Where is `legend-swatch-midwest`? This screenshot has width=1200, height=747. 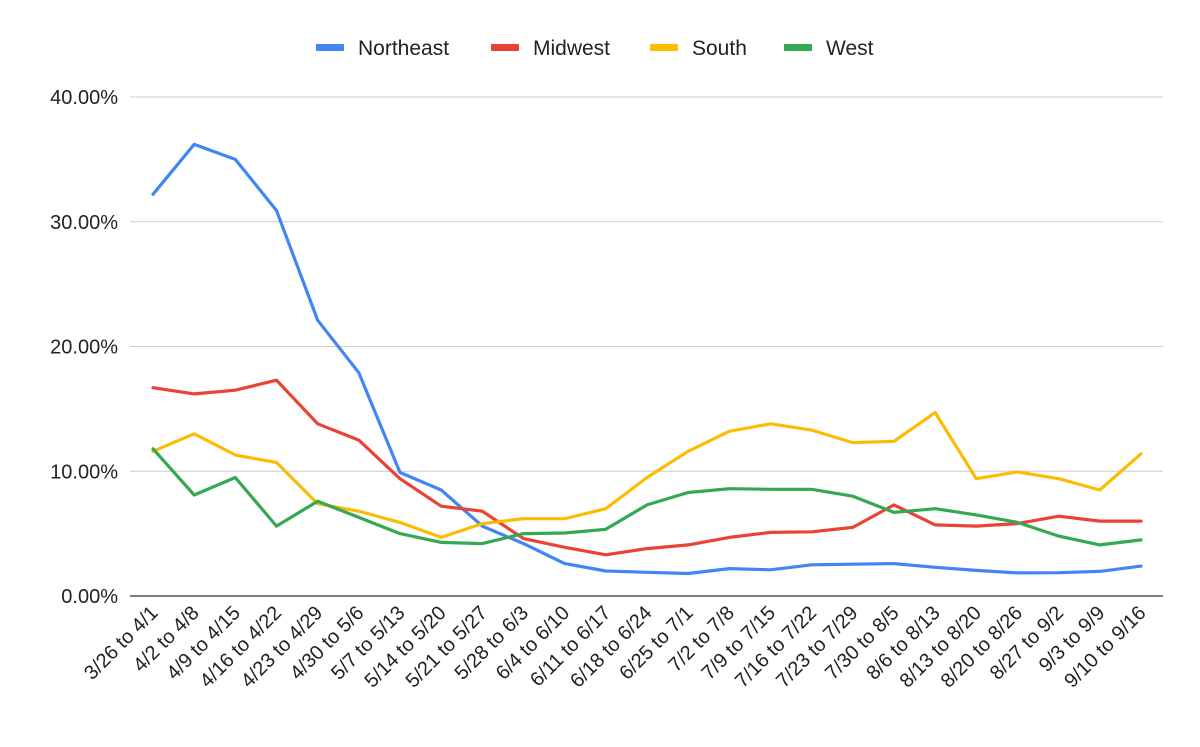 legend-swatch-midwest is located at coordinates (505, 47).